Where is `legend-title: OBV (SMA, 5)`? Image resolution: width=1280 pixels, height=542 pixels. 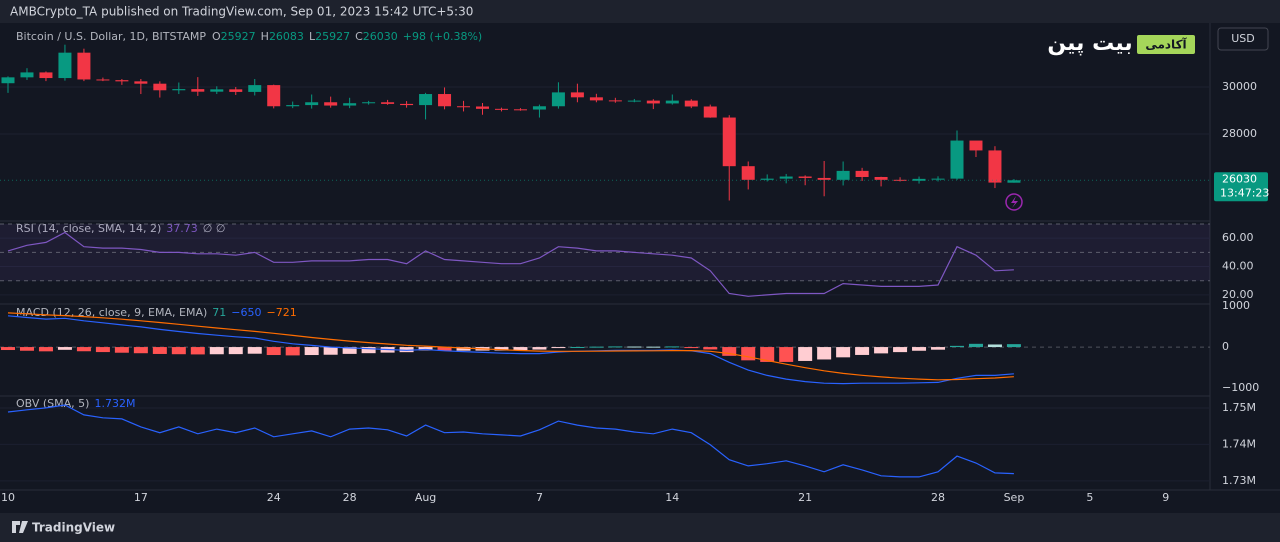 legend-title: OBV (SMA, 5) is located at coordinates (52, 403).